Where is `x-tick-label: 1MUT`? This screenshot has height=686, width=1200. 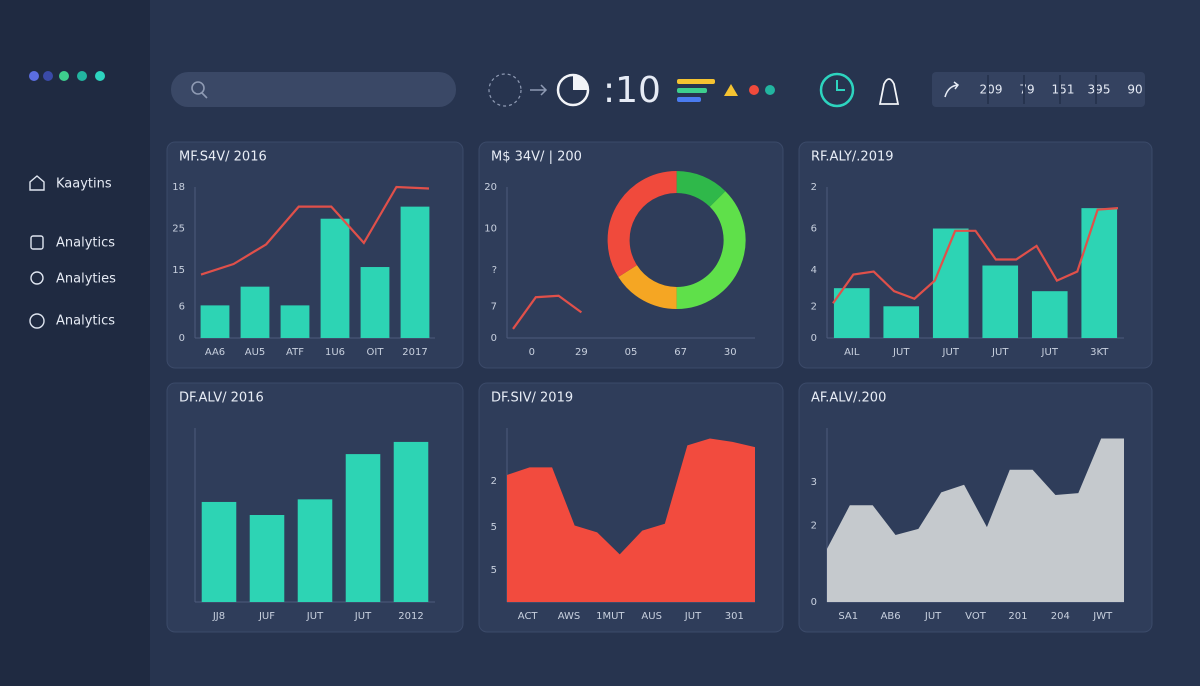 x-tick-label: 1MUT is located at coordinates (610, 616).